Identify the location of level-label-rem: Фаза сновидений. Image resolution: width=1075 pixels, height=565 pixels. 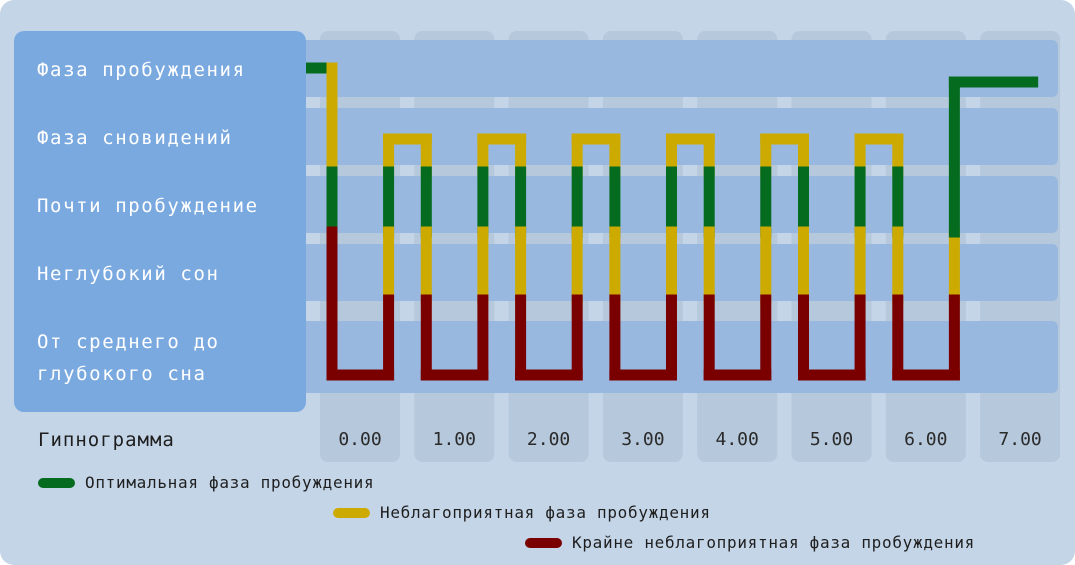
(135, 138).